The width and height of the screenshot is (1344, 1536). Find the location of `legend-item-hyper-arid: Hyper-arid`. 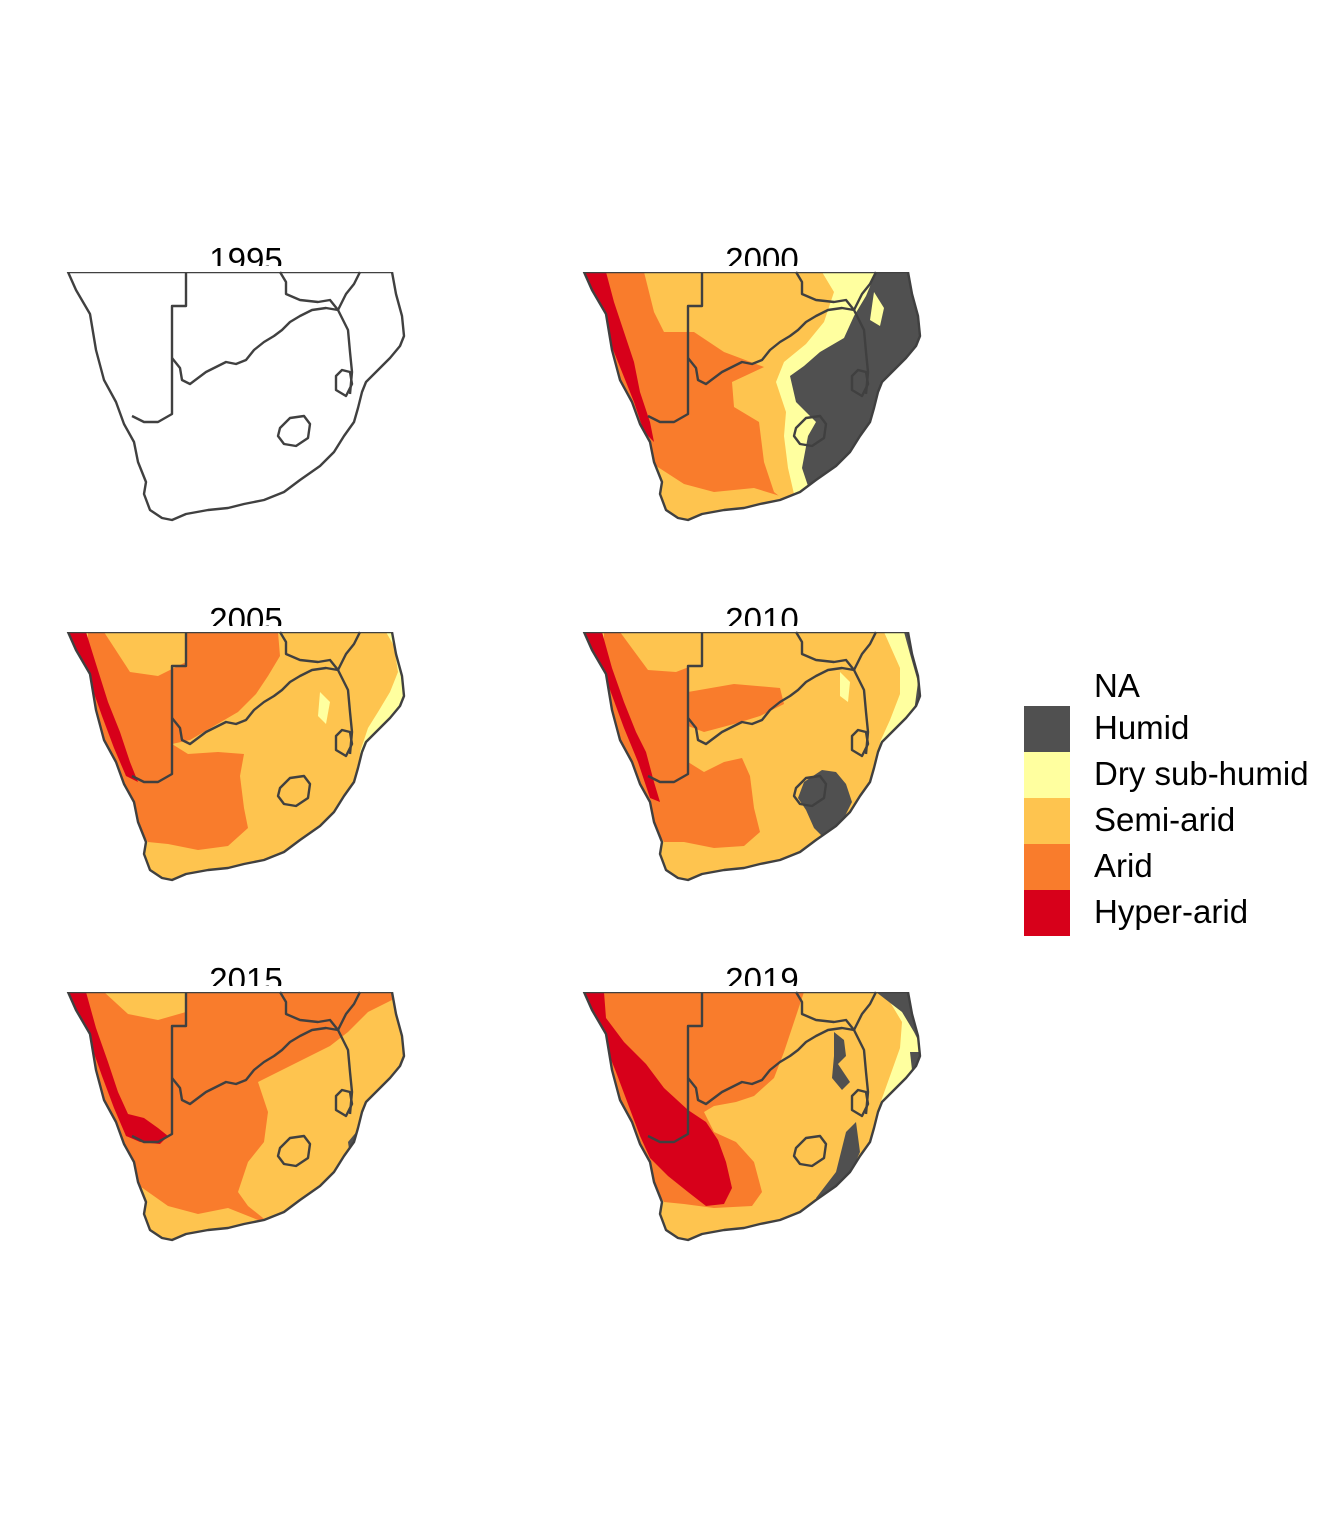

legend-item-hyper-arid: Hyper-arid is located at coordinates (1184, 913).